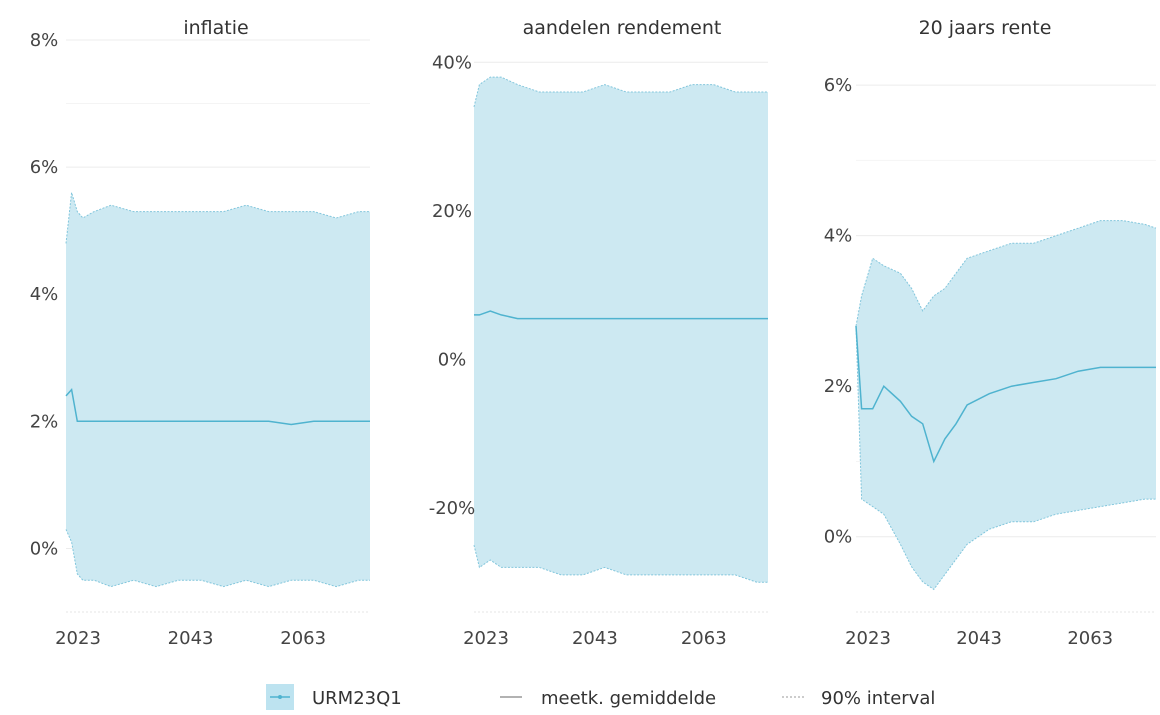  Describe the element at coordinates (622, 28) in the screenshot. I see `panel-title: aandelen rendement` at that location.